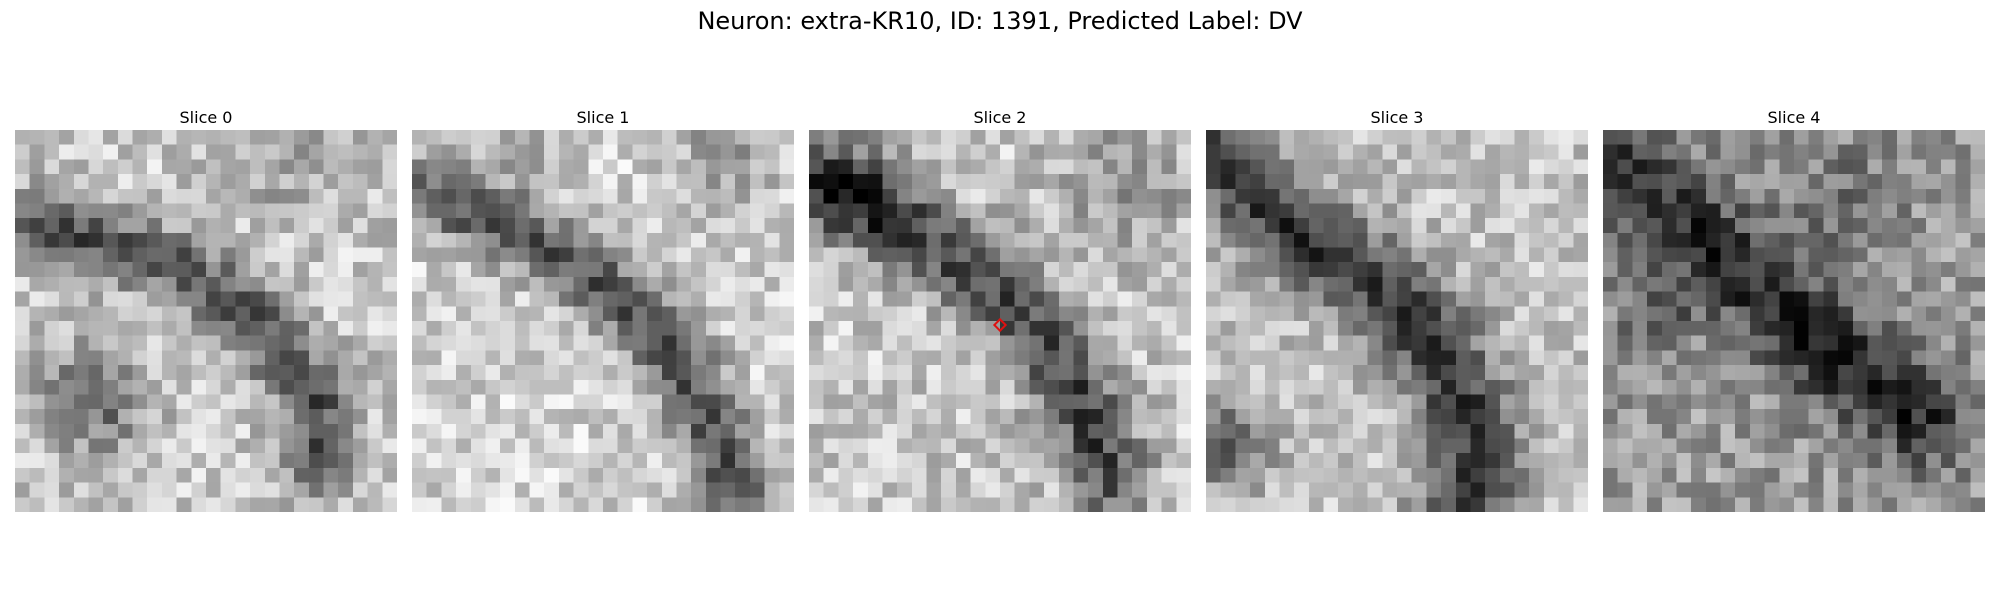 This screenshot has height=600, width=2000. Describe the element at coordinates (1000, 117) in the screenshot. I see `slice-title: Slice 2` at that location.